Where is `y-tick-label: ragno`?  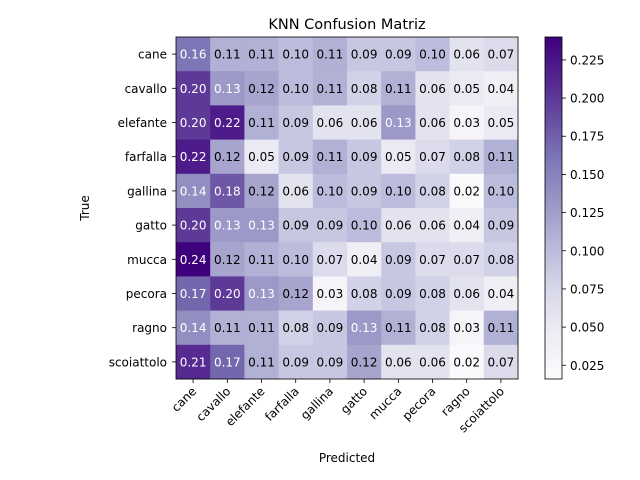 y-tick-label: ragno is located at coordinates (149, 328).